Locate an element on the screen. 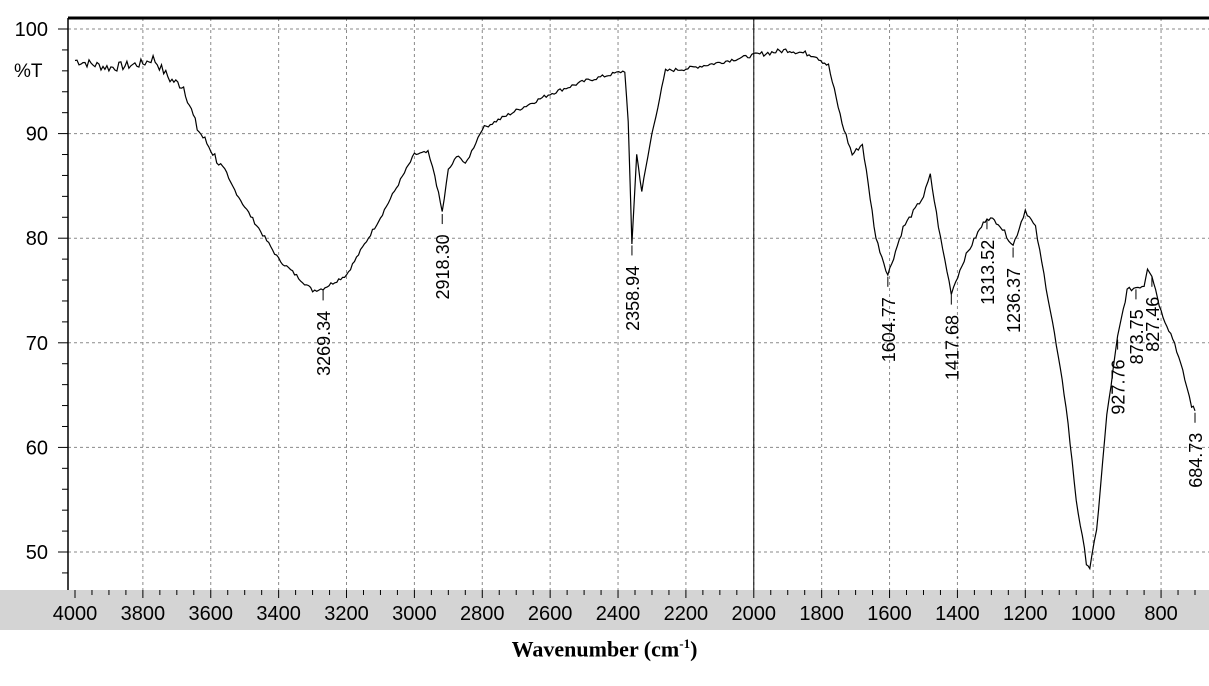  x-tick-label: 3200 is located at coordinates (346, 614).